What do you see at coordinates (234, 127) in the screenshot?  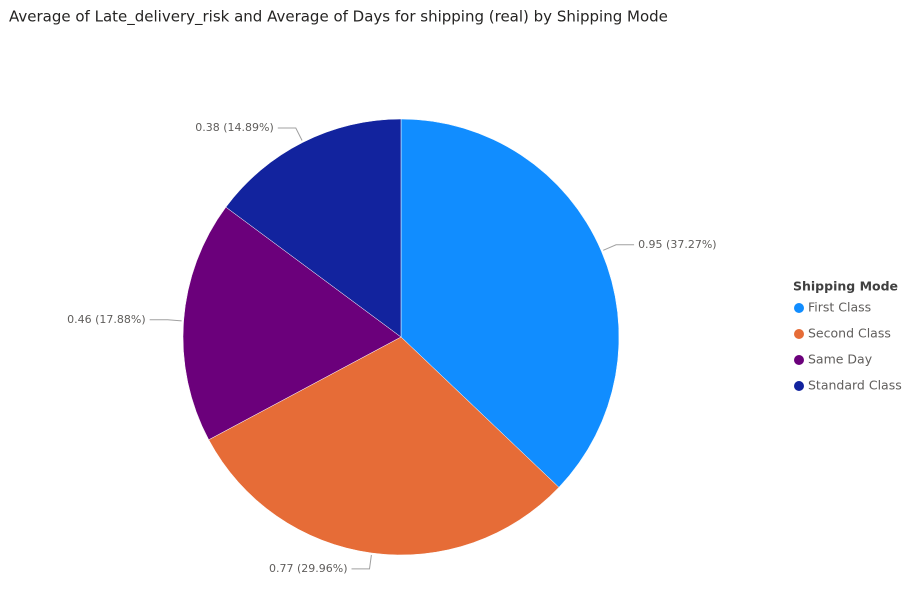 I see `data-label: 0.38 (14.89%)` at bounding box center [234, 127].